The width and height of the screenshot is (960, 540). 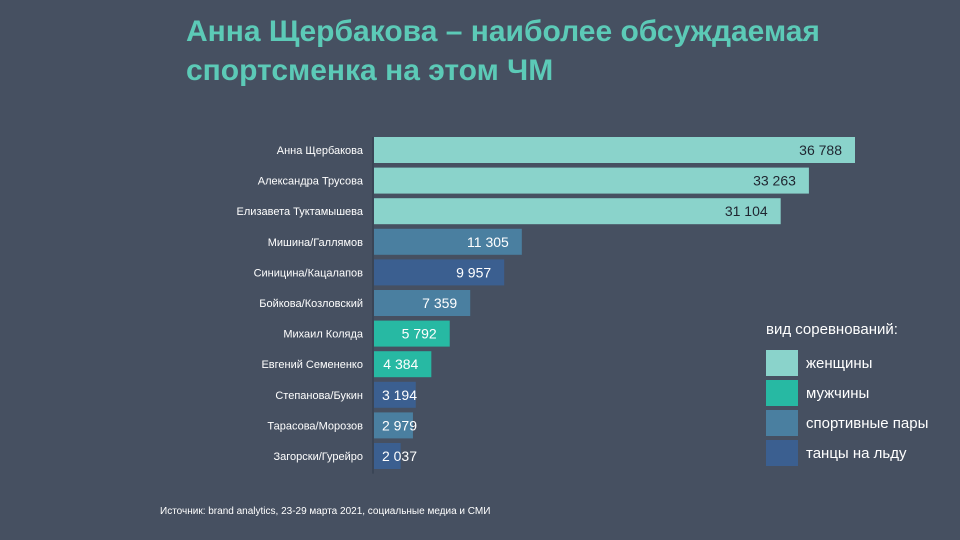 I want to click on category-label-0: Анна Щербакова, so click(x=320, y=151).